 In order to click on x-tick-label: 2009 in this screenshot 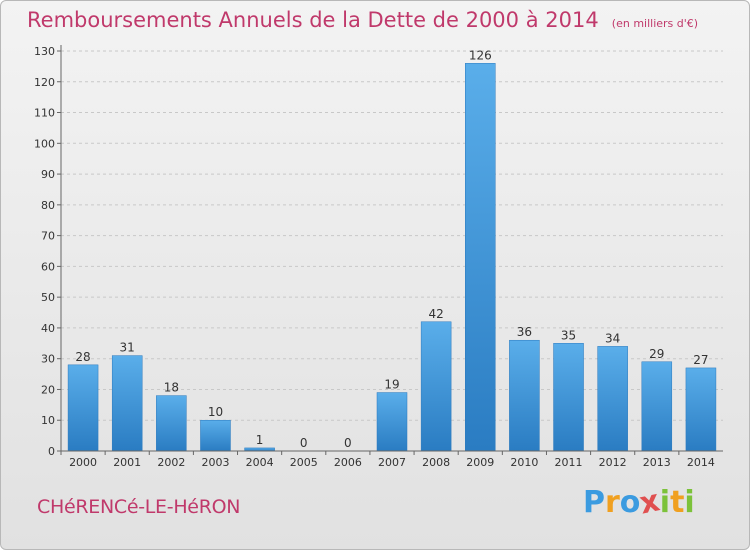, I will do `click(480, 462)`.